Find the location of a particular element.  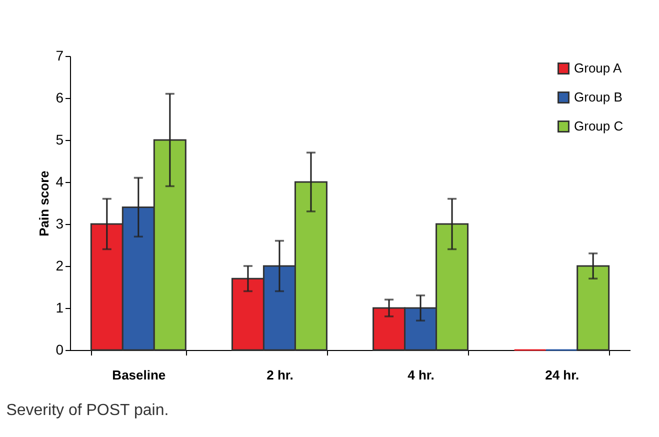

legend-label: Group A is located at coordinates (598, 68).